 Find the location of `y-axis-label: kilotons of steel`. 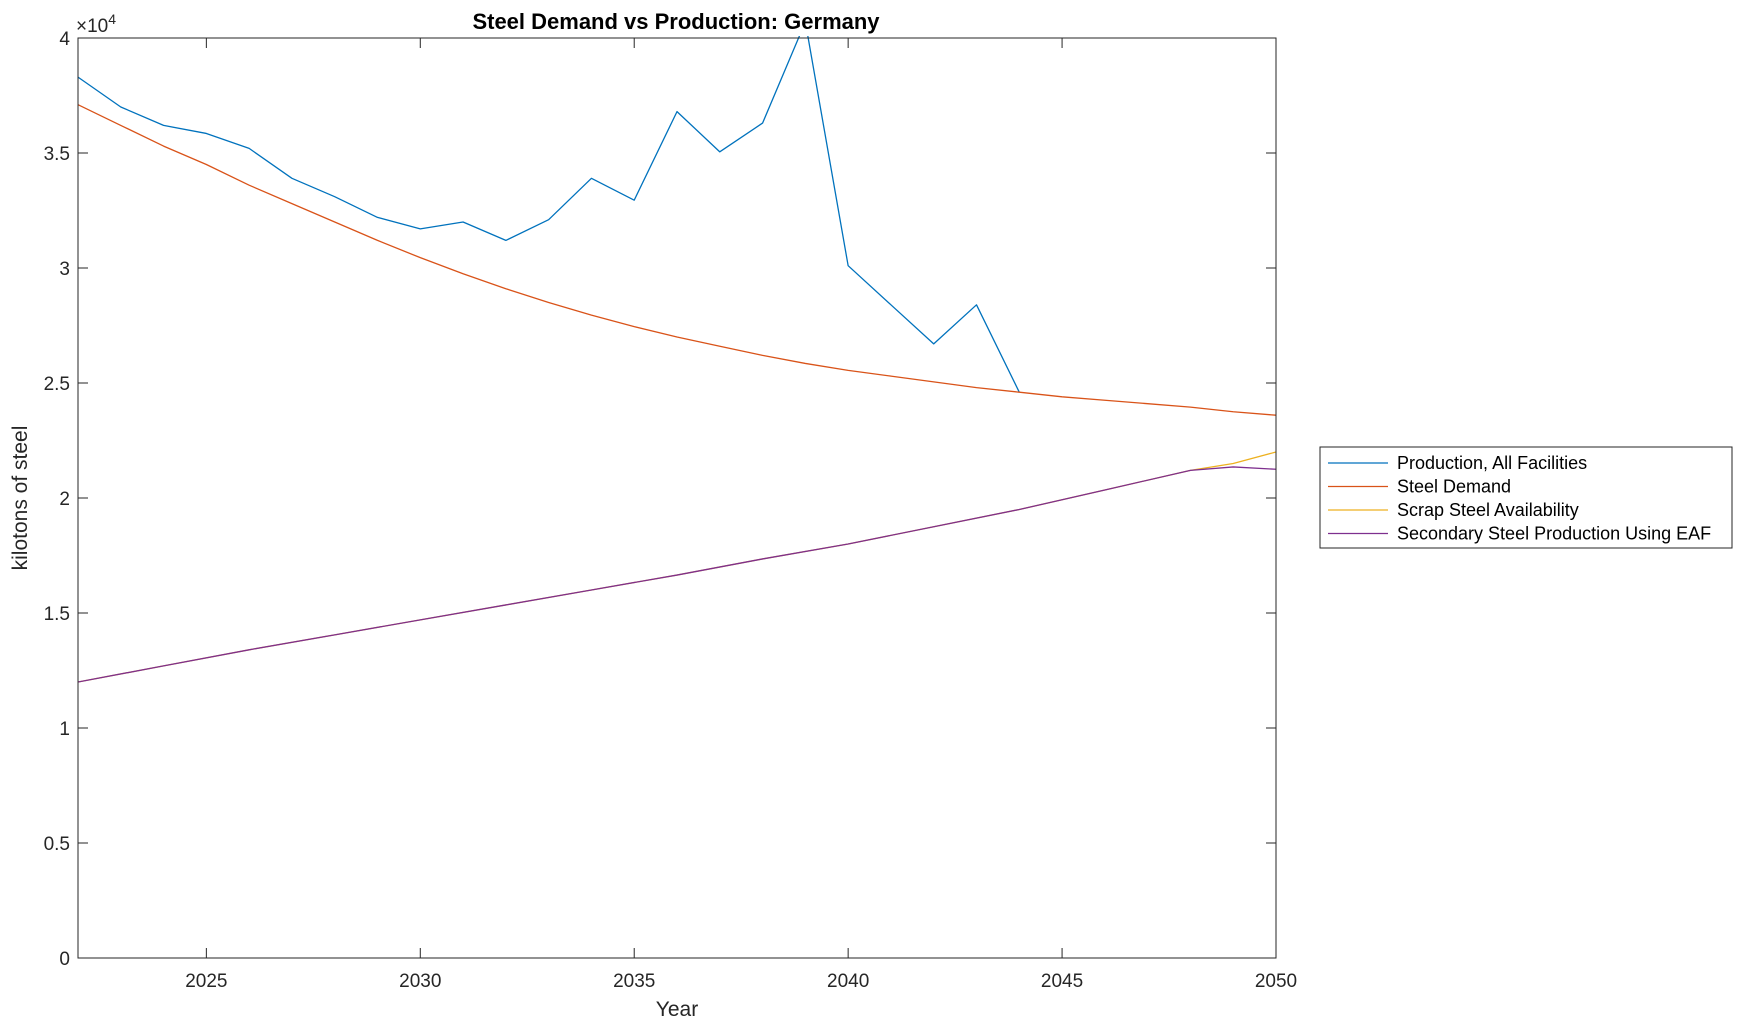

y-axis-label: kilotons of steel is located at coordinates (20, 498).